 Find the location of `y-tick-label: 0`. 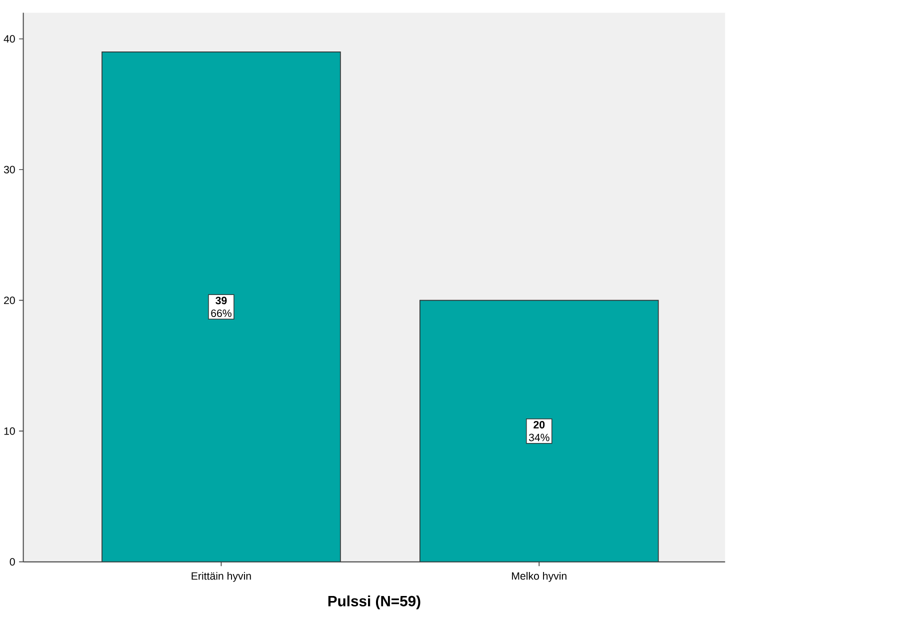

y-tick-label: 0 is located at coordinates (12, 562).